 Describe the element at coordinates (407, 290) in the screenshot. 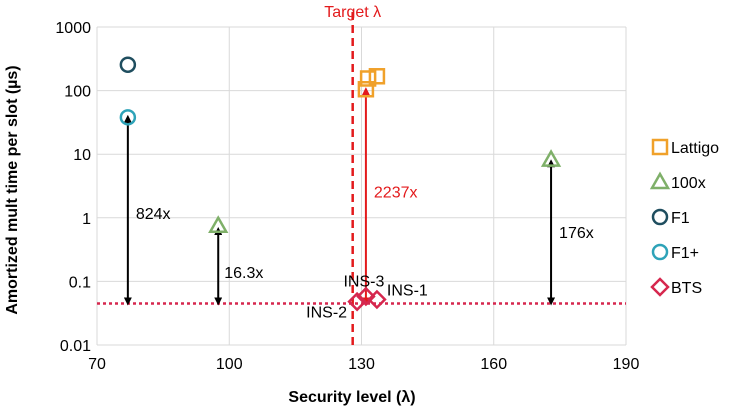

I see `point-label: INS-1` at that location.